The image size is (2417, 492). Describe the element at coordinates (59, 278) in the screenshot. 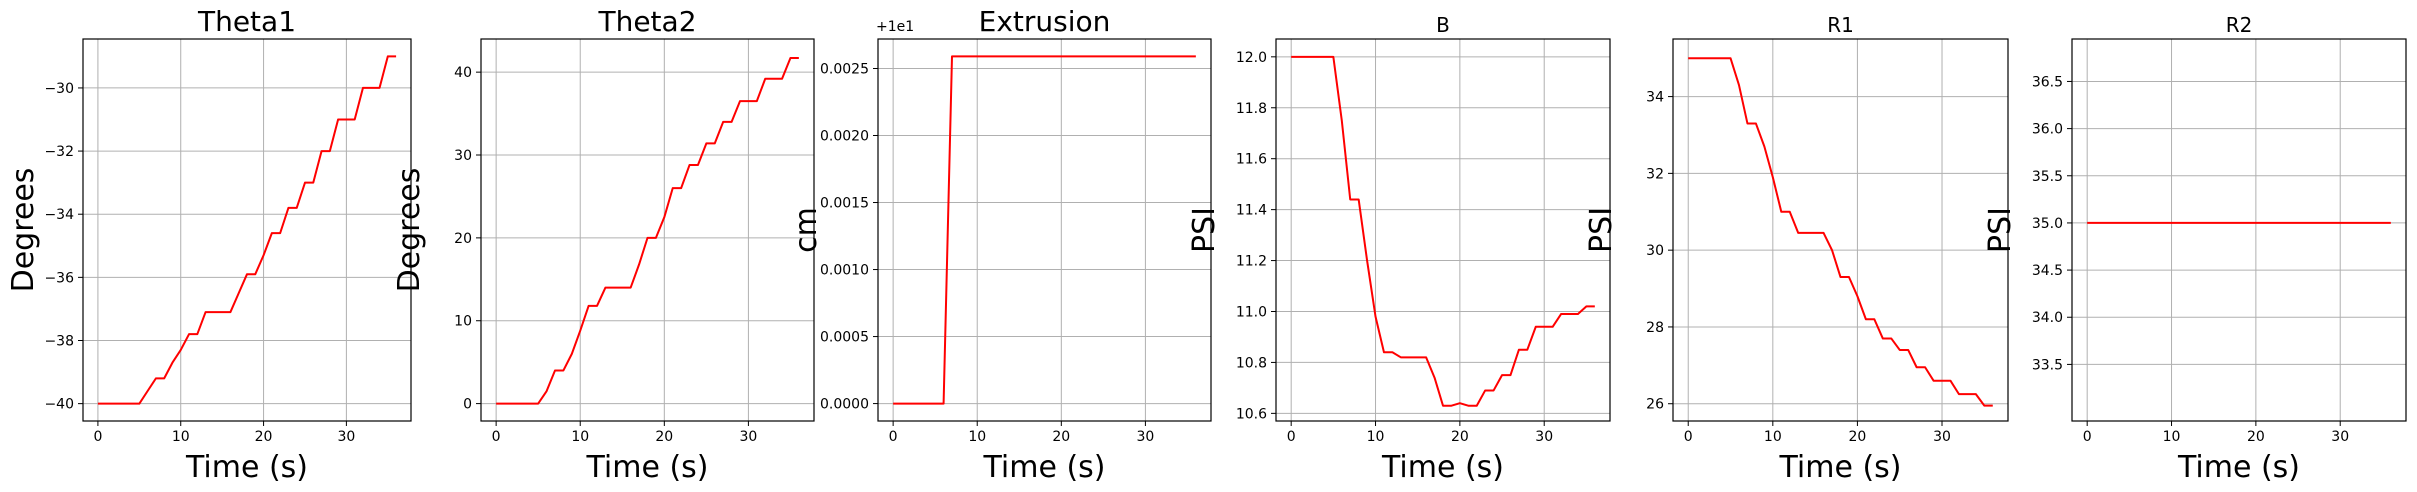

I see `y-tick-label: −36` at that location.